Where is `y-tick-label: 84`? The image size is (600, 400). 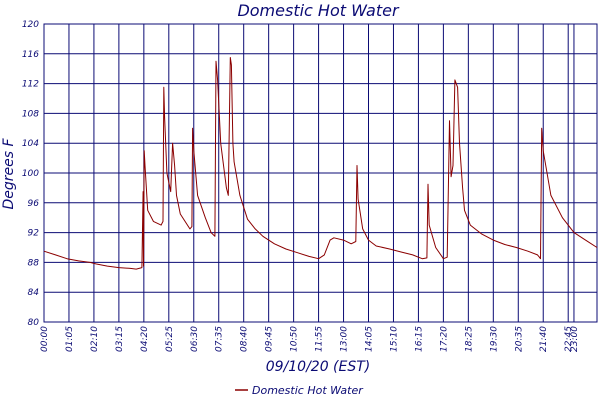
y-tick-label: 84 is located at coordinates (34, 293).